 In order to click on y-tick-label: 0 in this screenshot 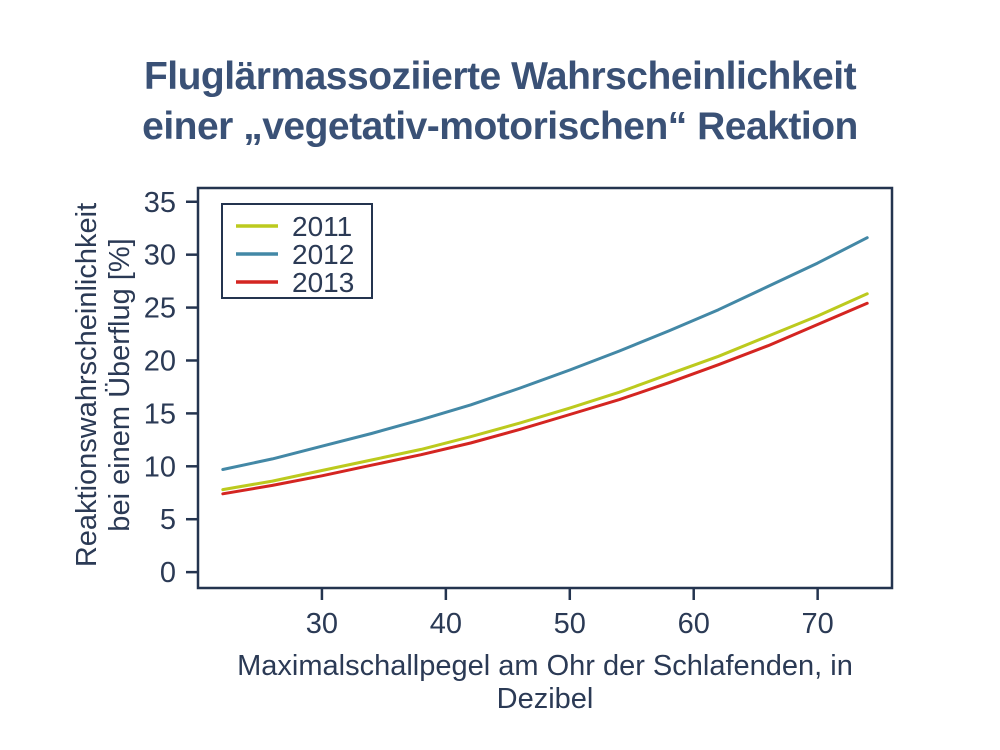, I will do `click(168, 573)`.